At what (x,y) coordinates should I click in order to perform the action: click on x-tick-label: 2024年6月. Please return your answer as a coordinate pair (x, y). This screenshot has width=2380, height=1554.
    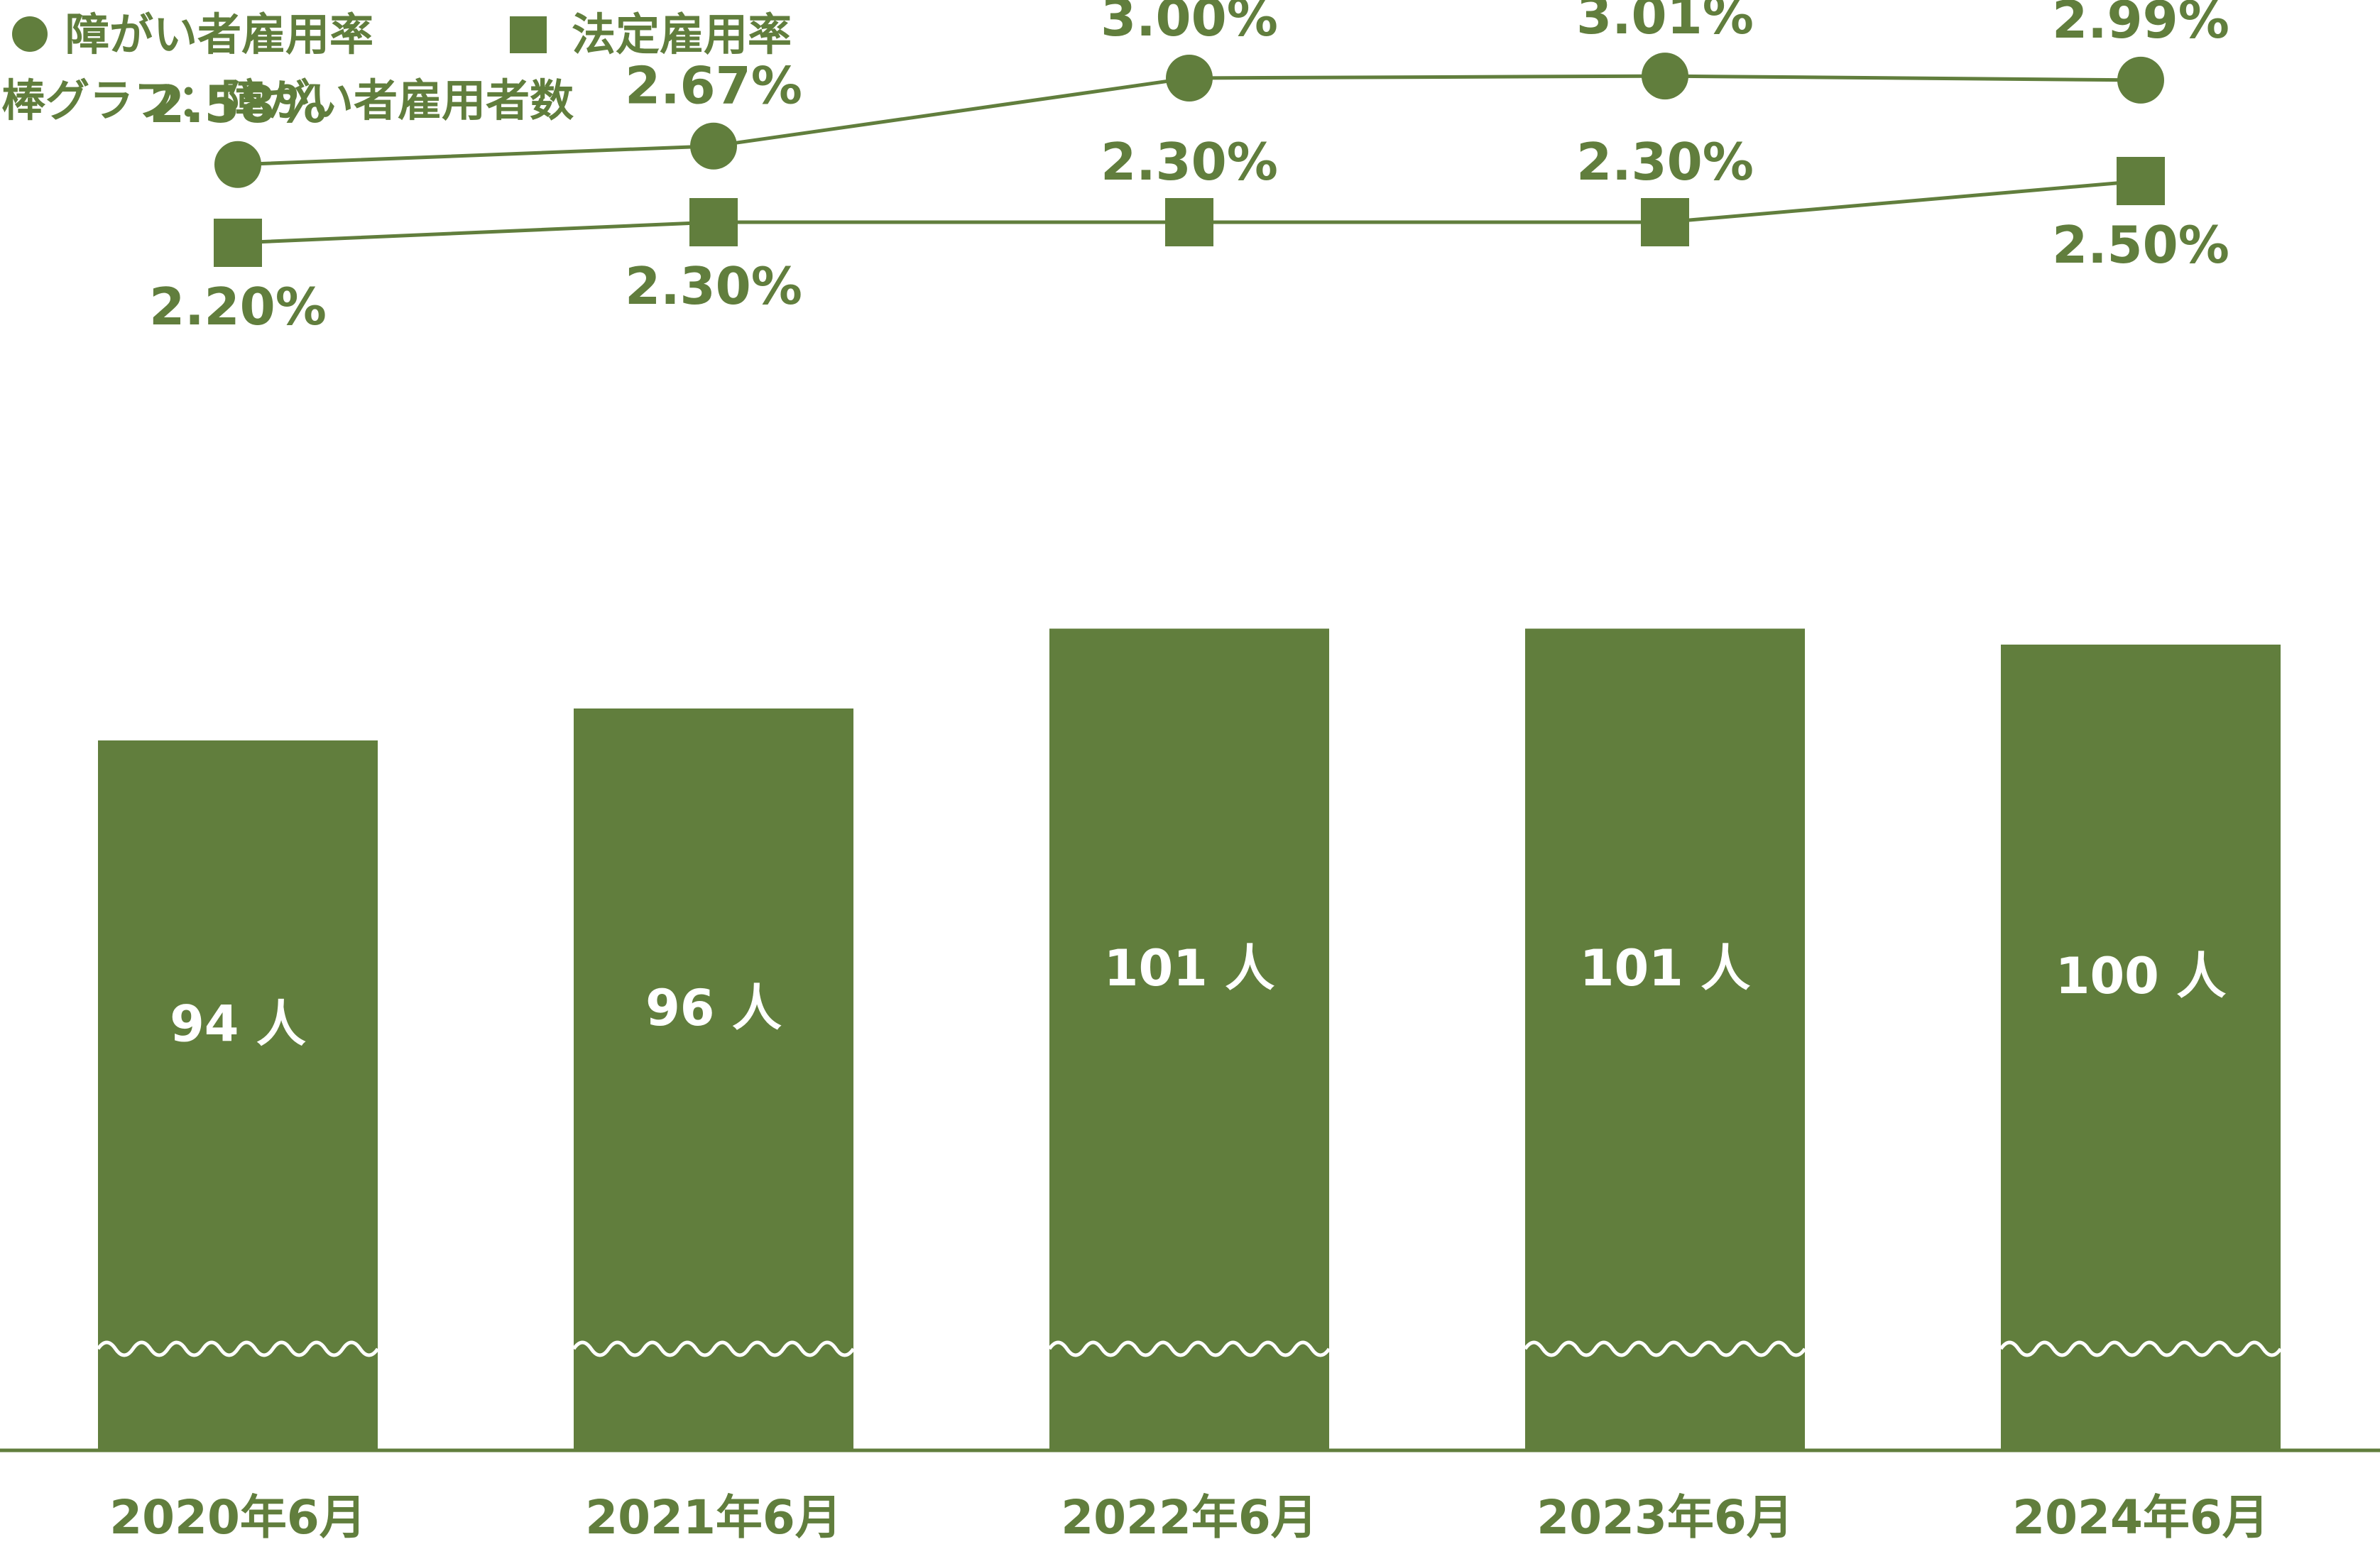
    Looking at the image, I should click on (2141, 1517).